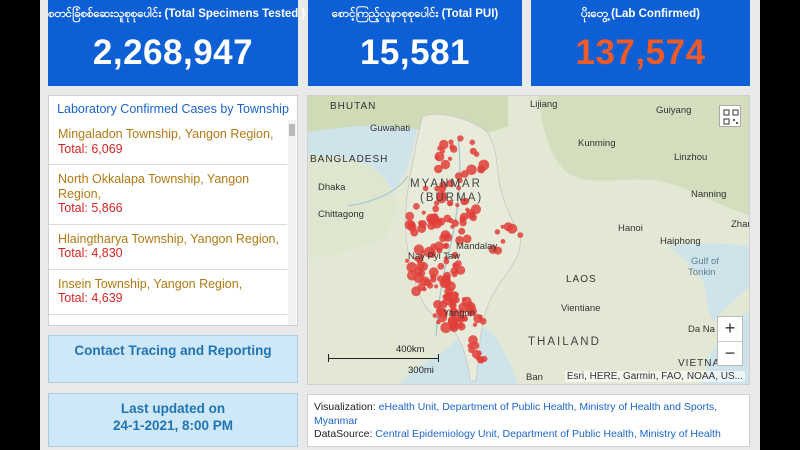 The width and height of the screenshot is (800, 450). I want to click on zoom-out-button: −, so click(730, 353).